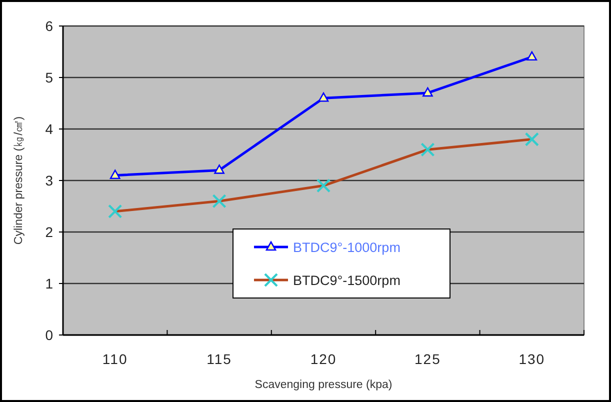 This screenshot has width=611, height=402. What do you see at coordinates (19, 180) in the screenshot?
I see `y-axis-title: Cylinder pressure (㎏/㎠)` at bounding box center [19, 180].